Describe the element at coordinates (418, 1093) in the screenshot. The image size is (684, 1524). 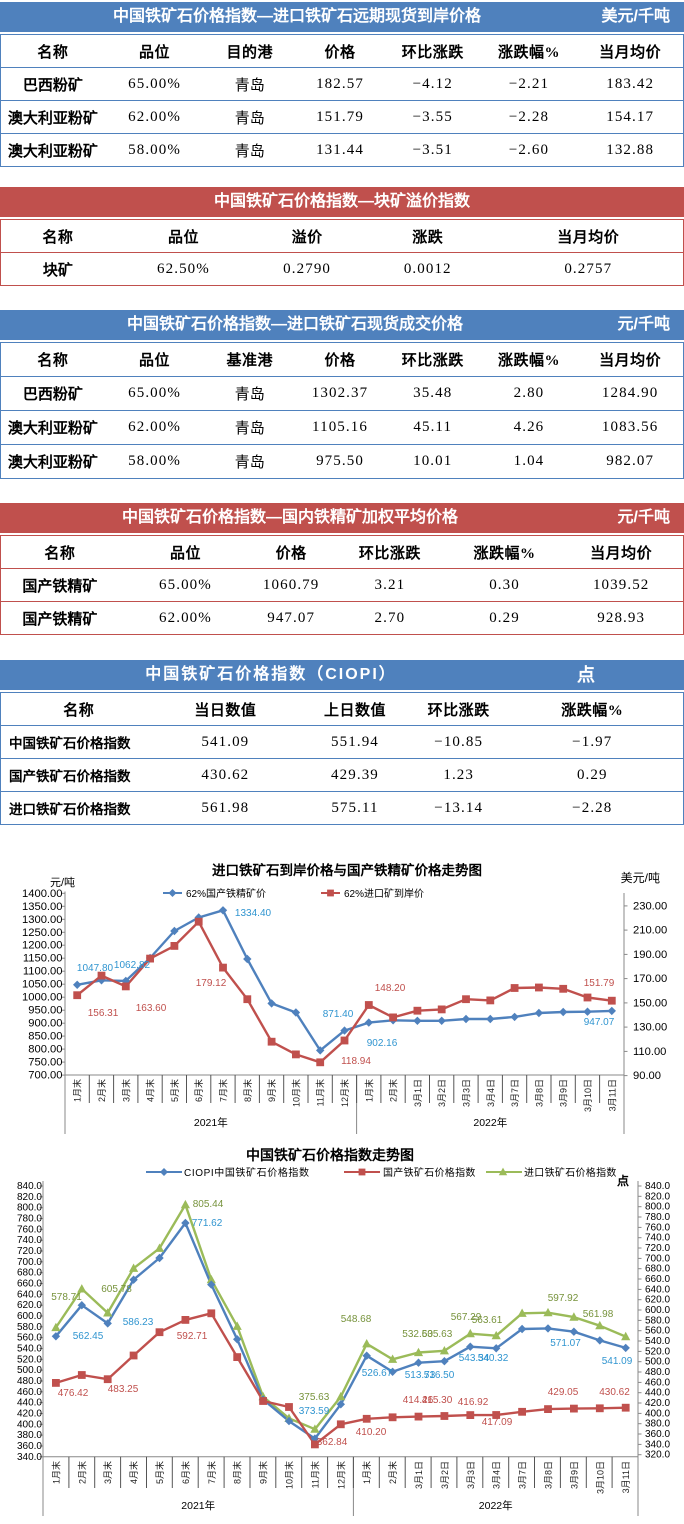
I see `svg-text: 3月1日` at that location.